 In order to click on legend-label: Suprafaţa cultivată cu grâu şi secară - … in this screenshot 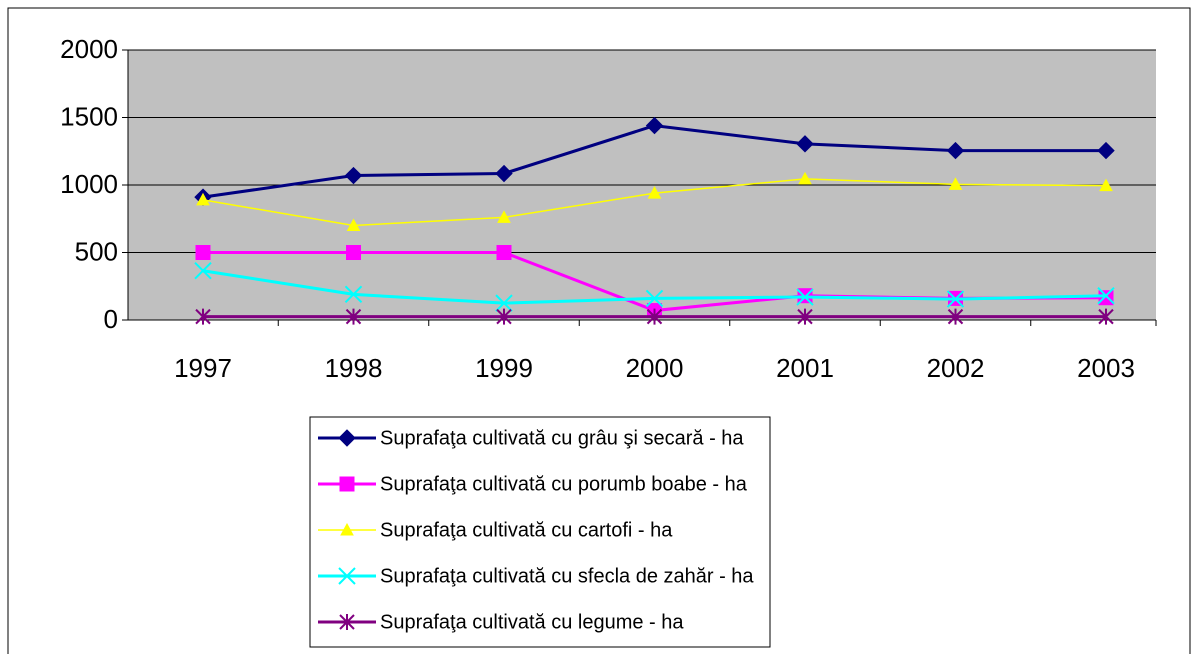, I will do `click(562, 438)`.